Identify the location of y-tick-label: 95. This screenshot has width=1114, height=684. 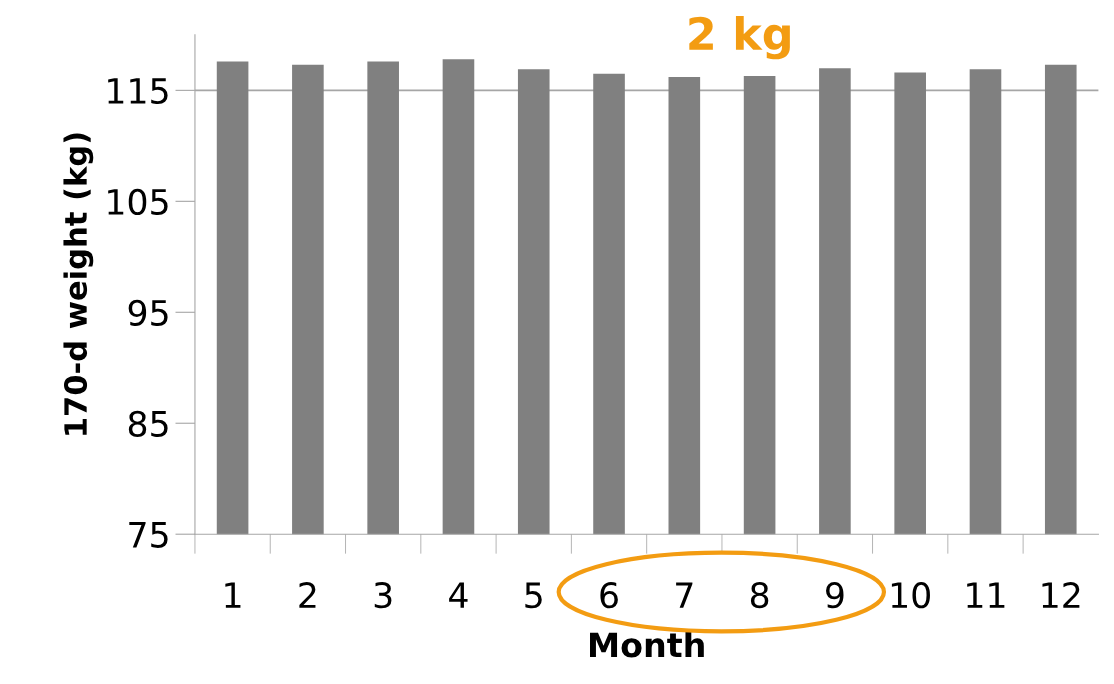
(148, 312).